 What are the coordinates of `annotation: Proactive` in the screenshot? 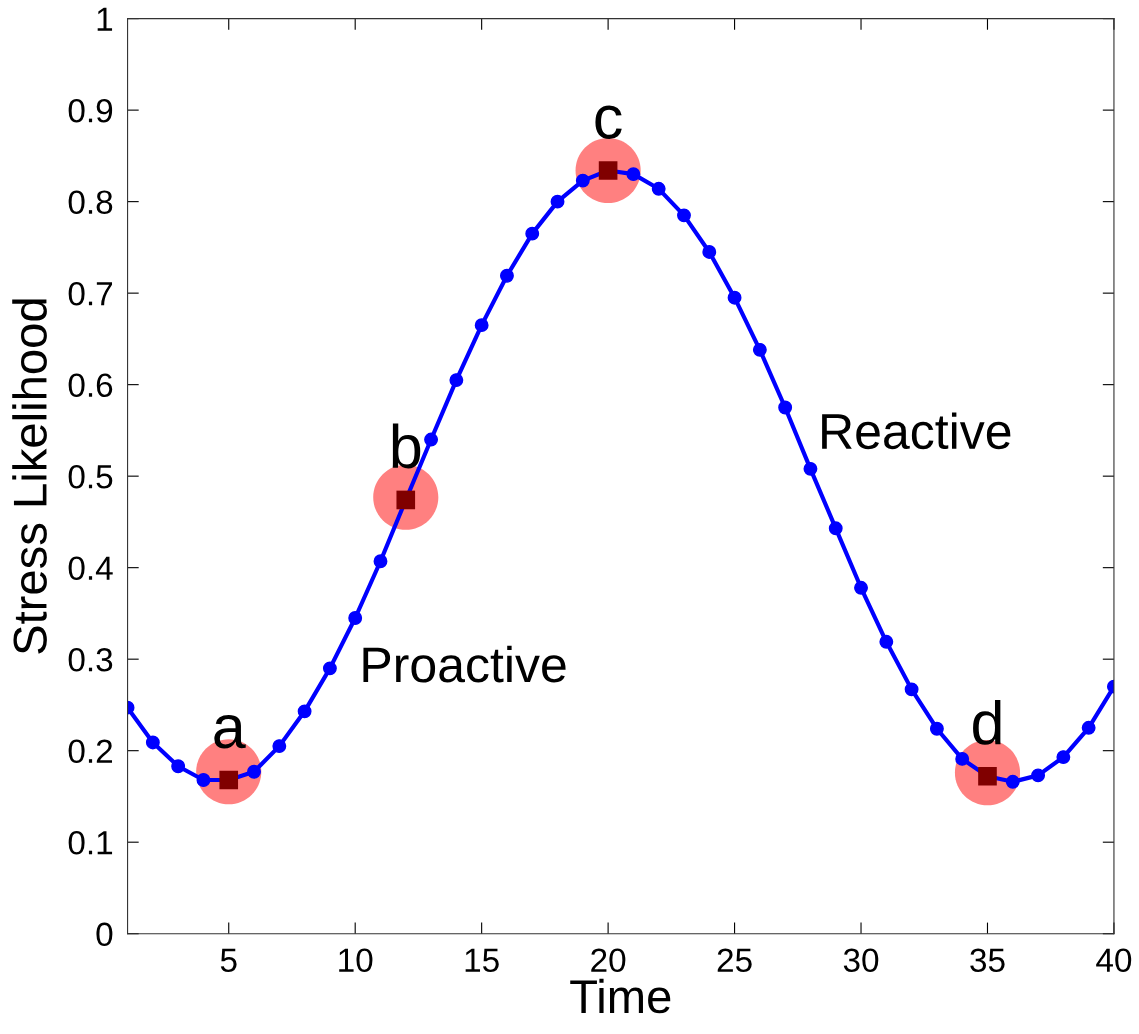 It's located at (464, 664).